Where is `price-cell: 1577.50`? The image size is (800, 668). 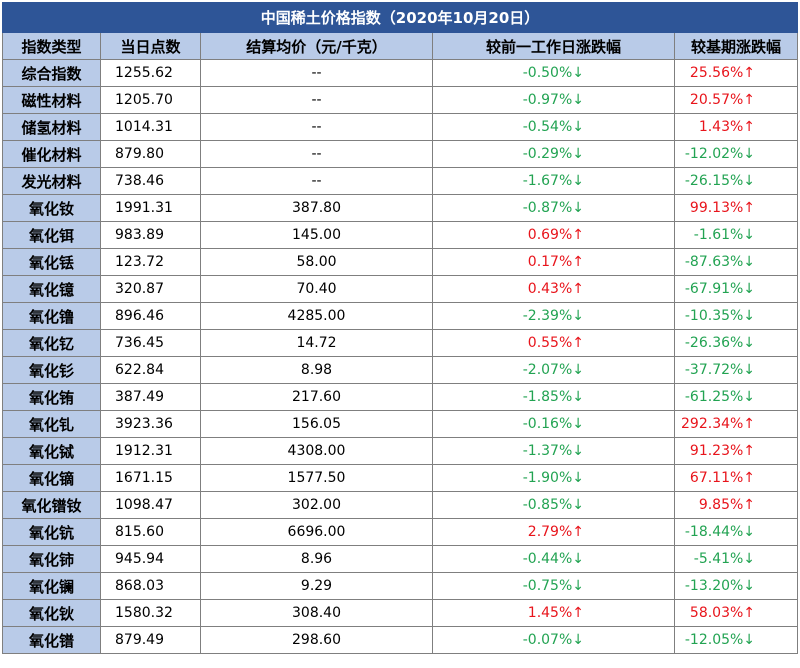
price-cell: 1577.50 is located at coordinates (316, 478).